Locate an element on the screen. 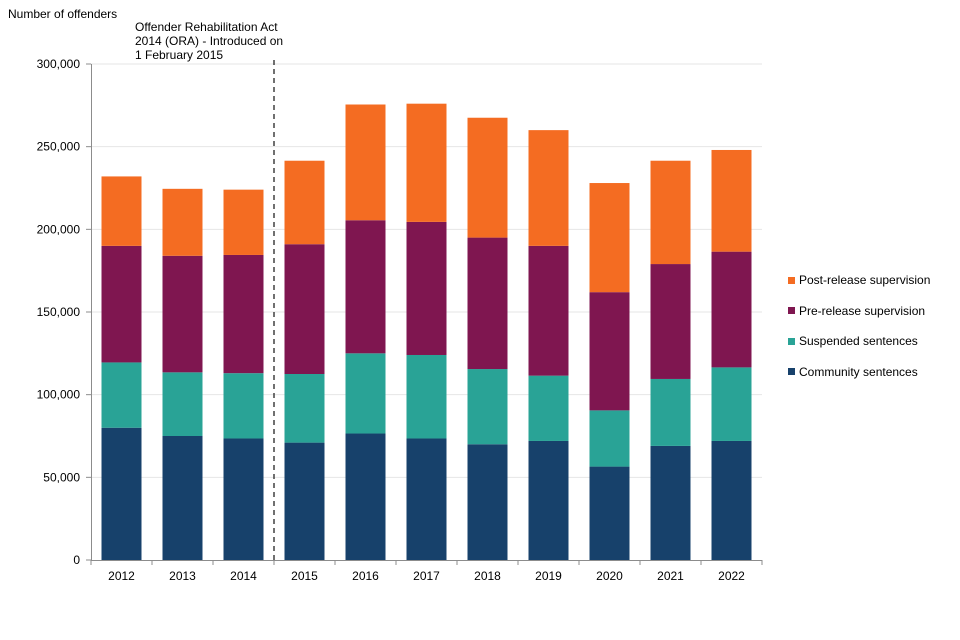  x-tick-label: 2017 is located at coordinates (426, 576).